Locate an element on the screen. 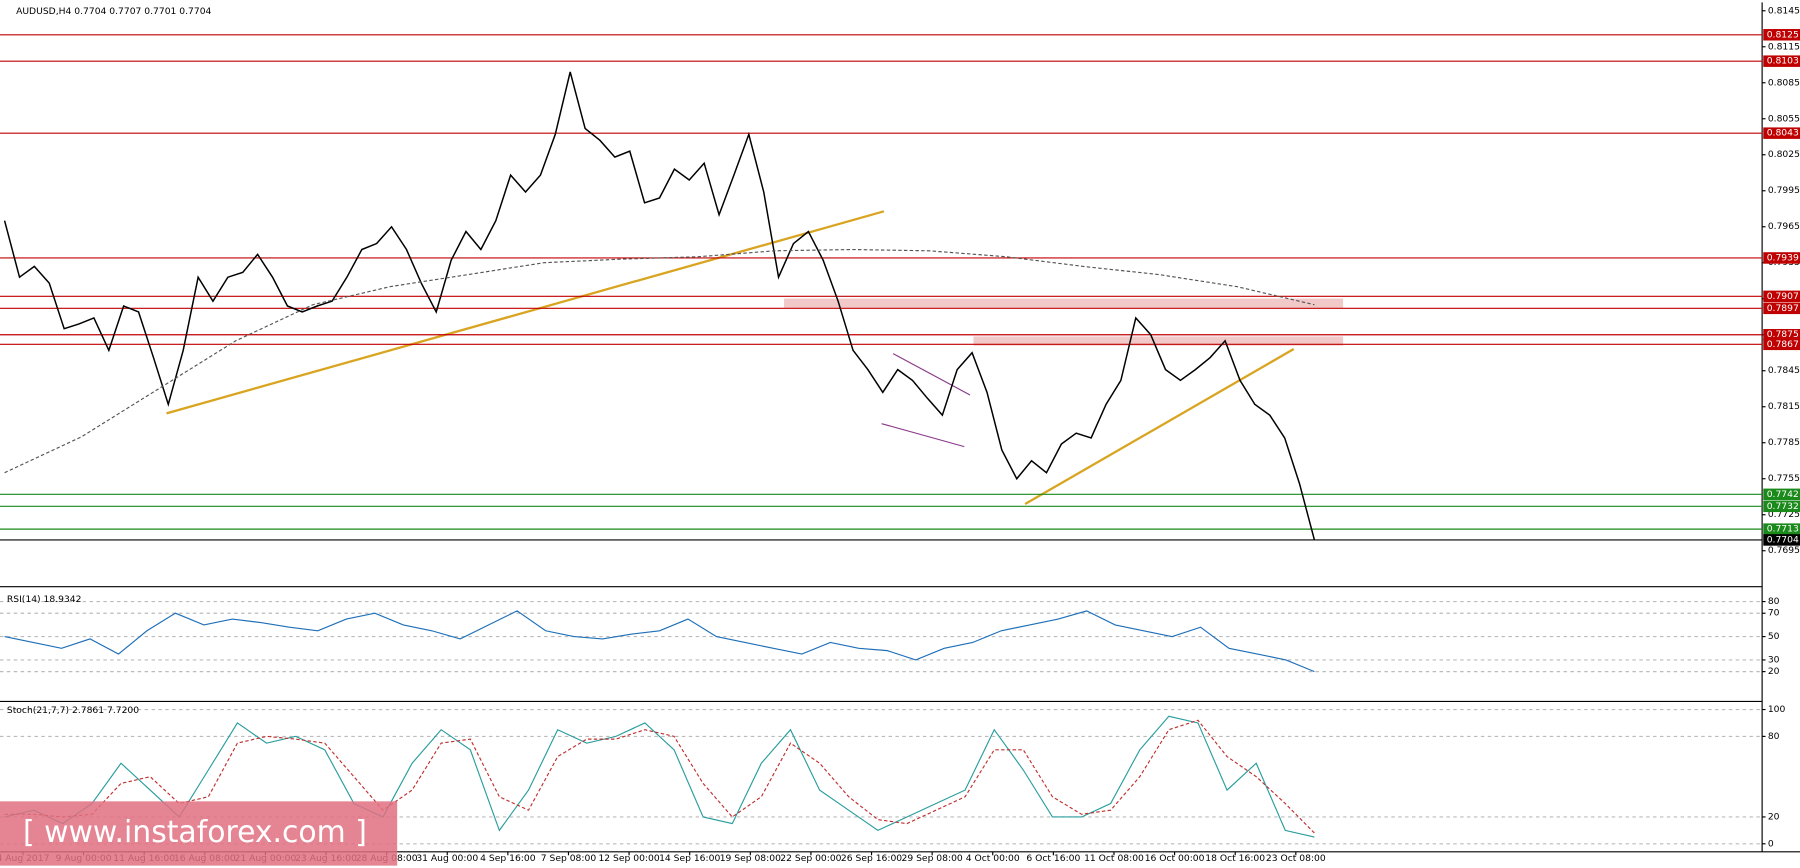 The width and height of the screenshot is (1800, 868). level-label: 0.7713 is located at coordinates (1783, 529).